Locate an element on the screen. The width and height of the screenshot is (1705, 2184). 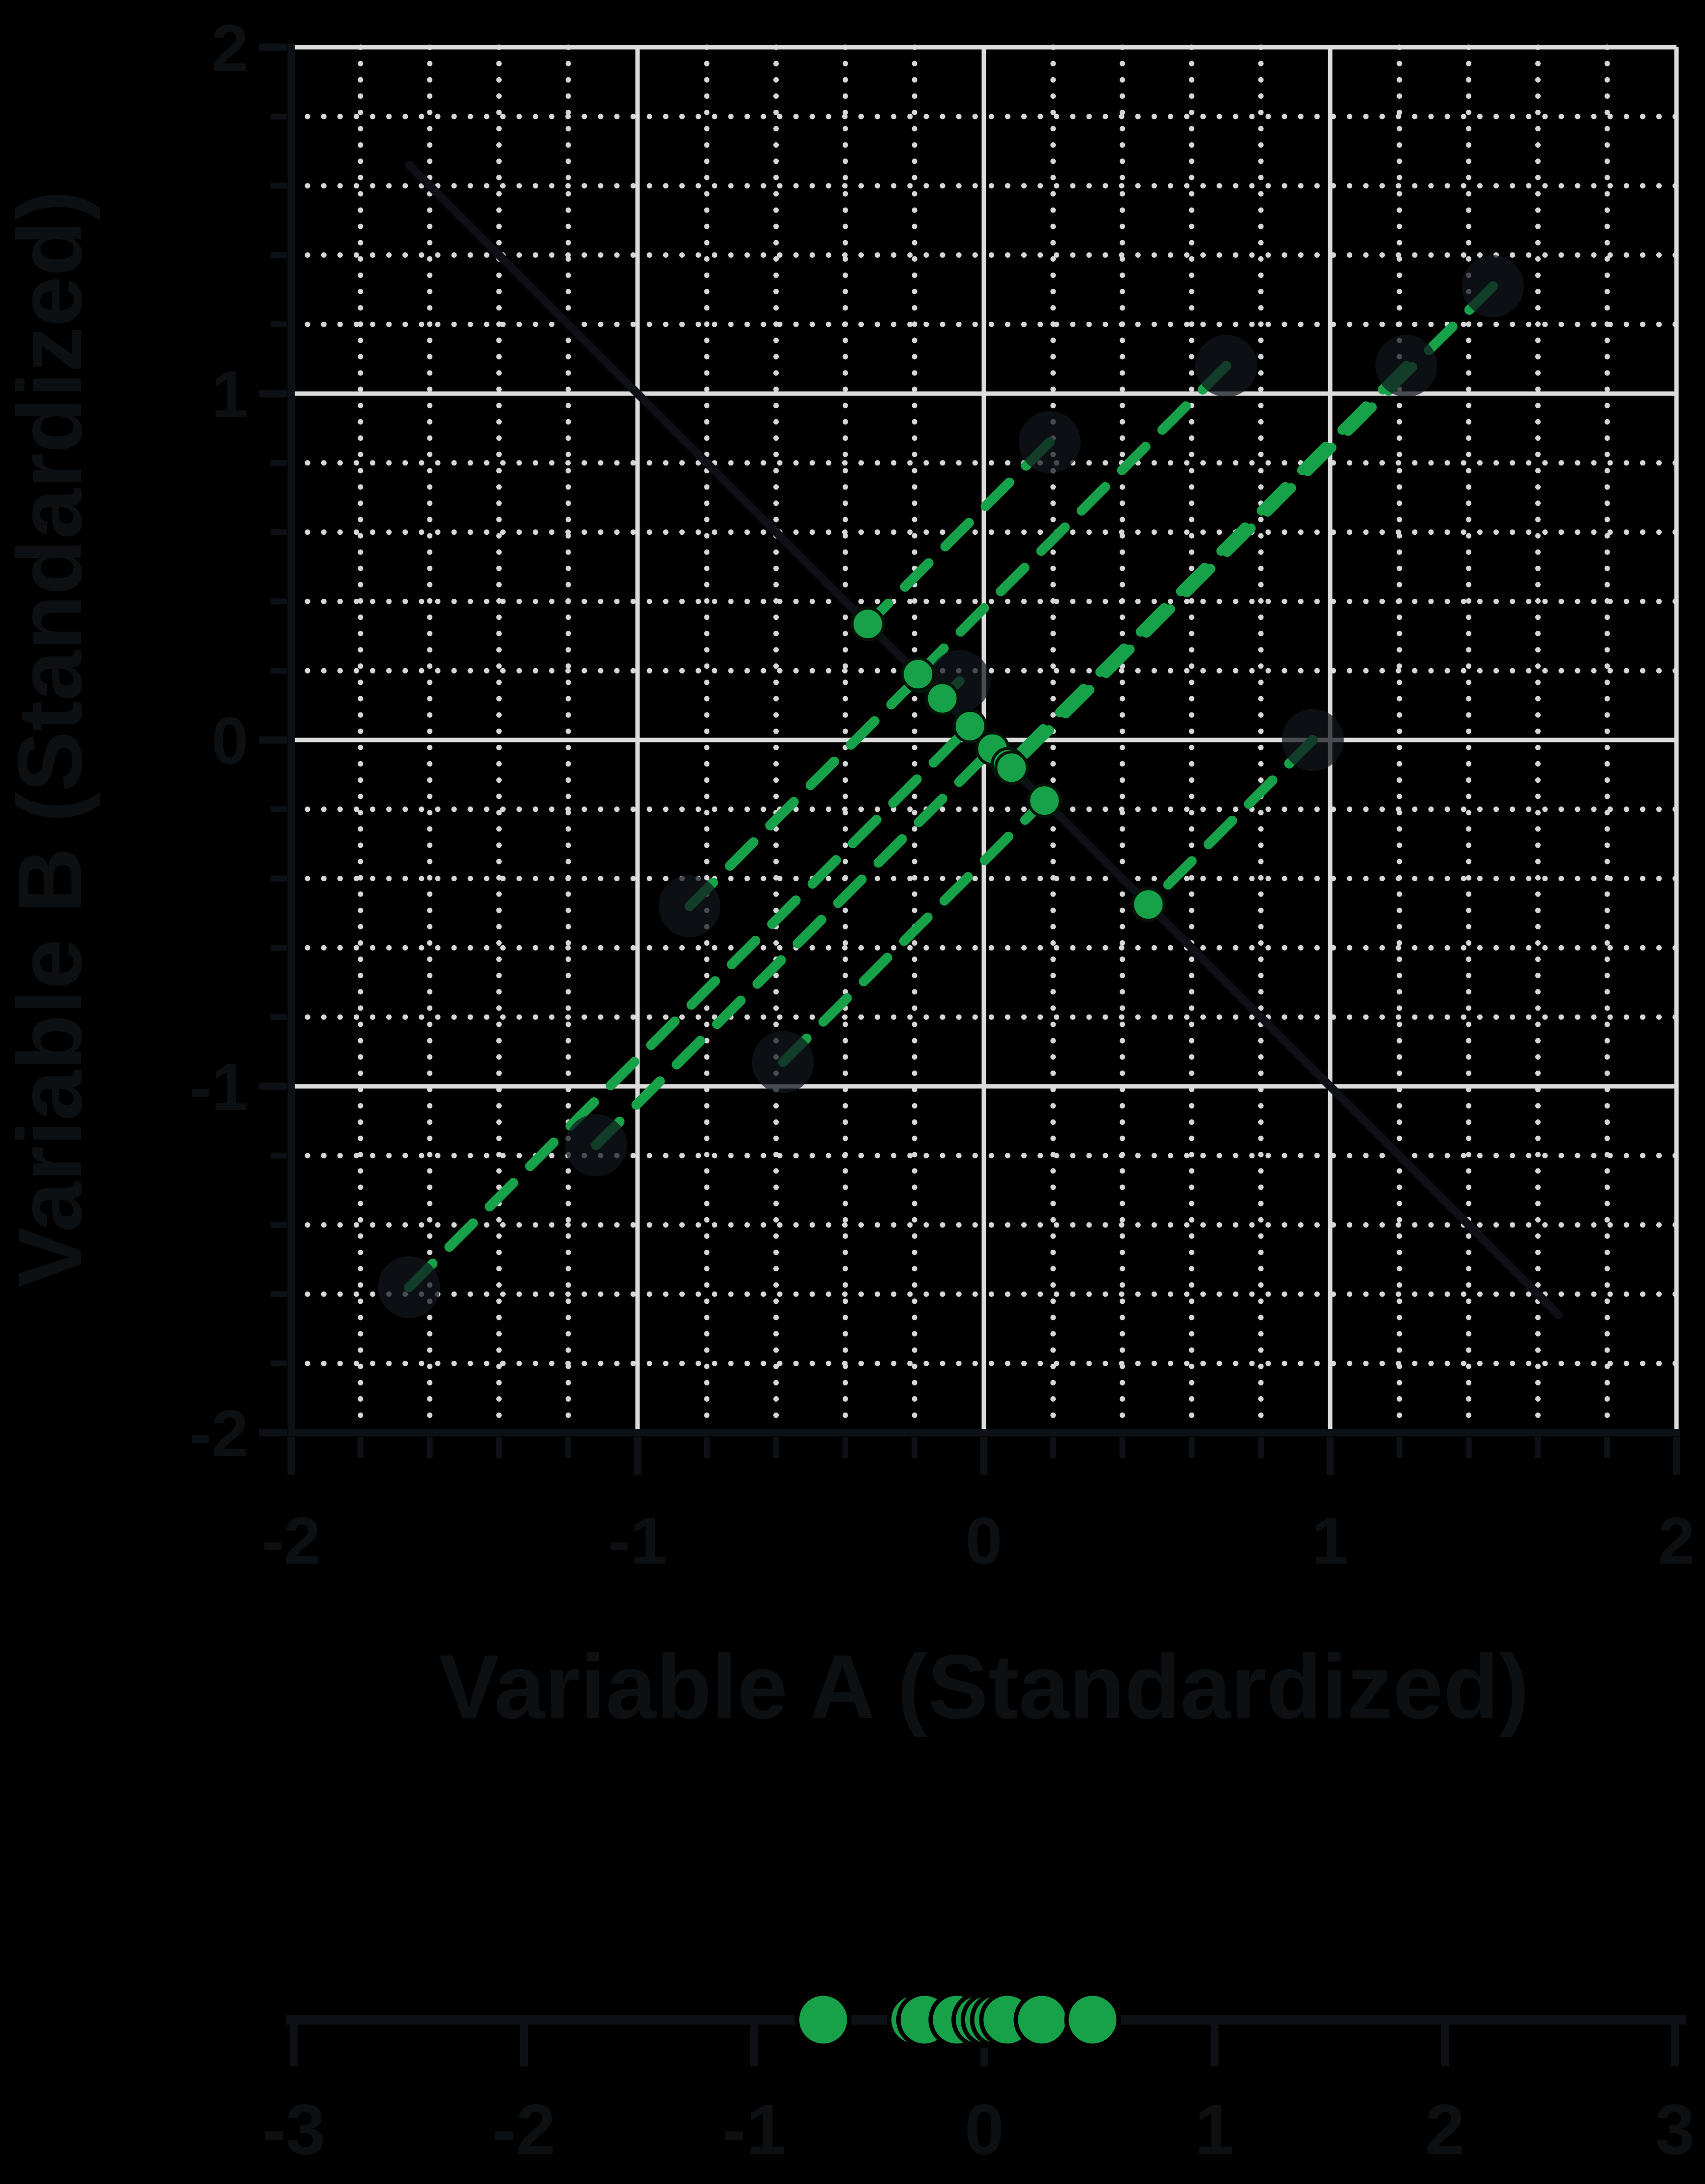
x-tick-label: -1 is located at coordinates (637, 1541).